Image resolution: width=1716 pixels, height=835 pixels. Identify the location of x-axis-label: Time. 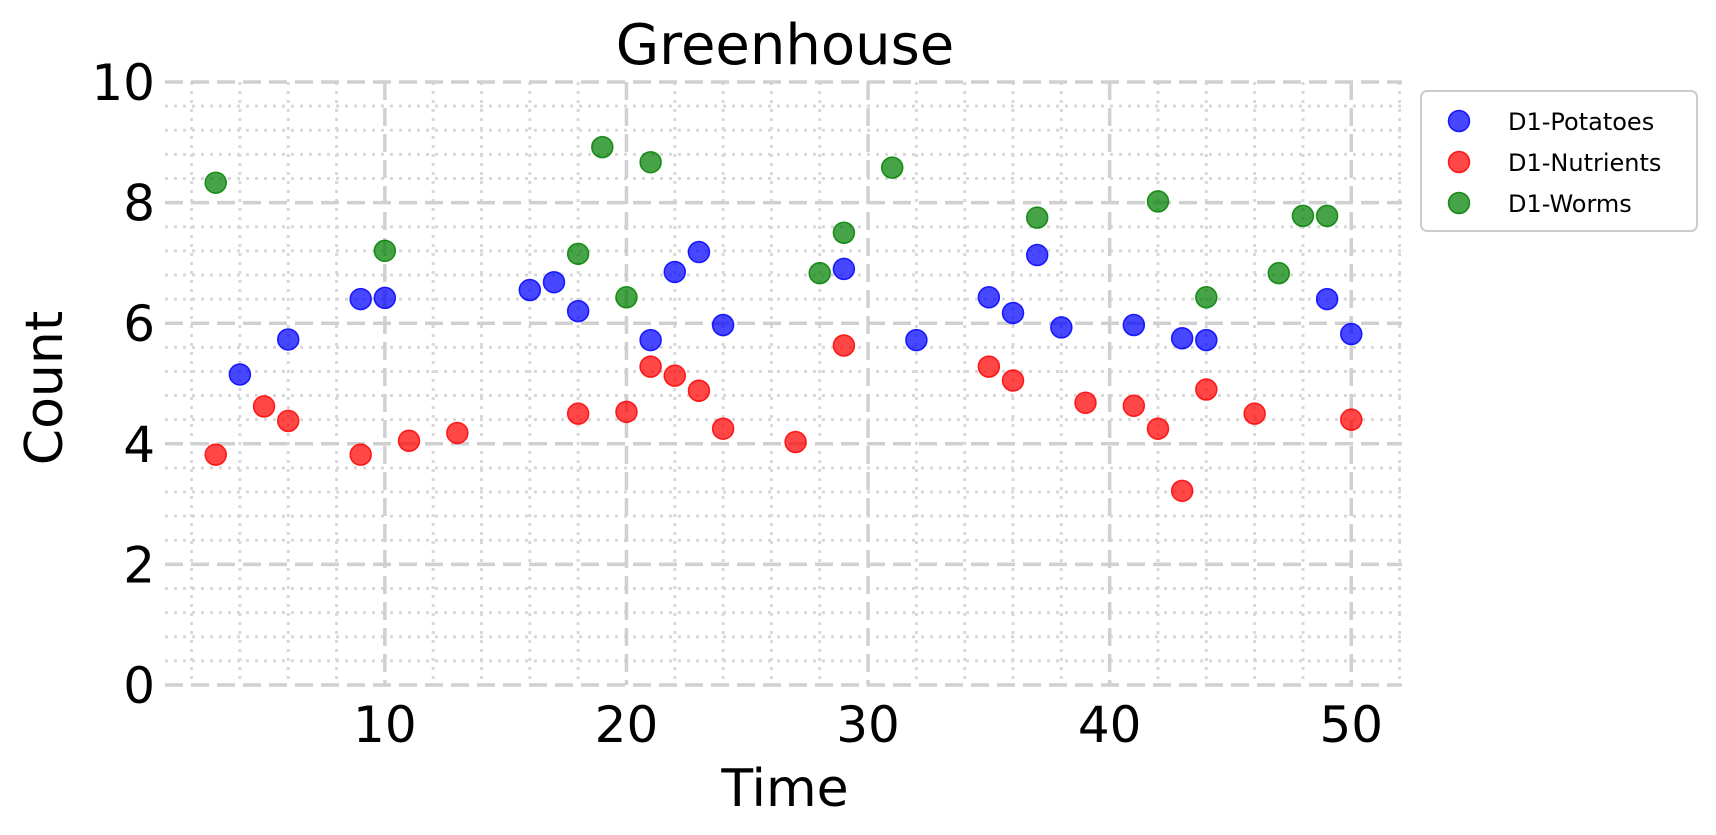
(784, 789).